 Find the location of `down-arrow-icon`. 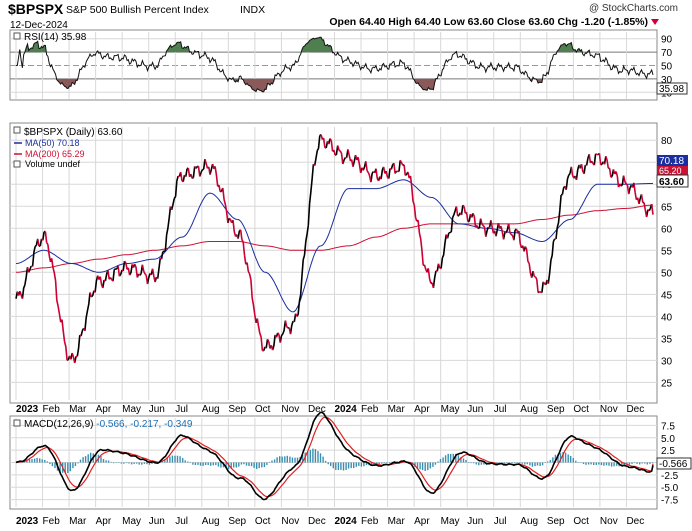

down-arrow-icon is located at coordinates (655, 22).